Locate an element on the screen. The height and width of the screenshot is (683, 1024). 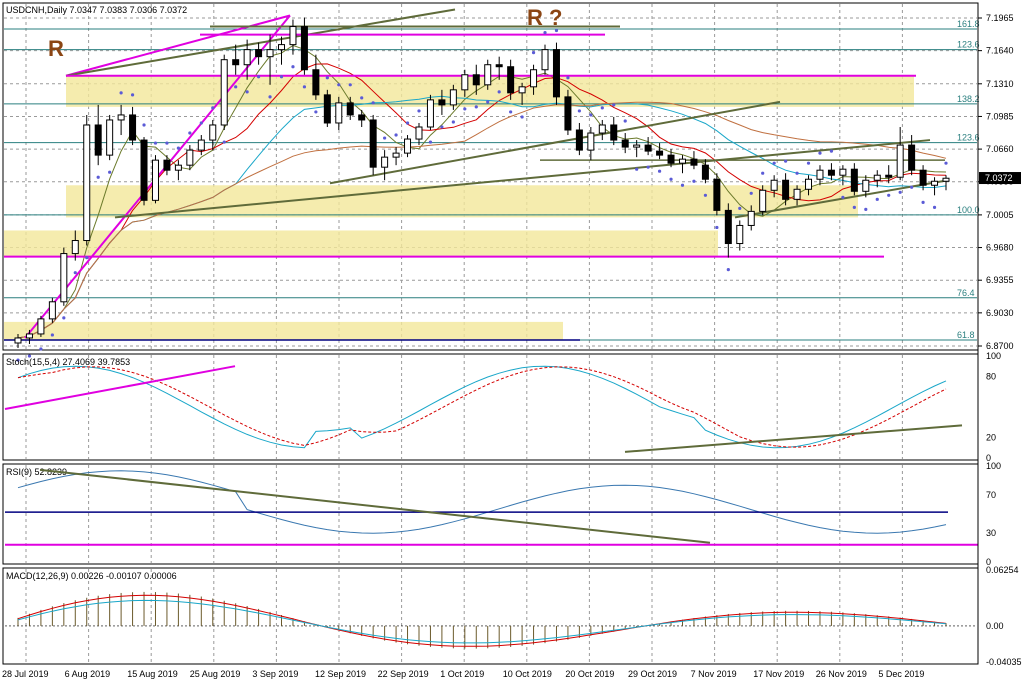
last-price-label: 7.0372 is located at coordinates (999, 178).